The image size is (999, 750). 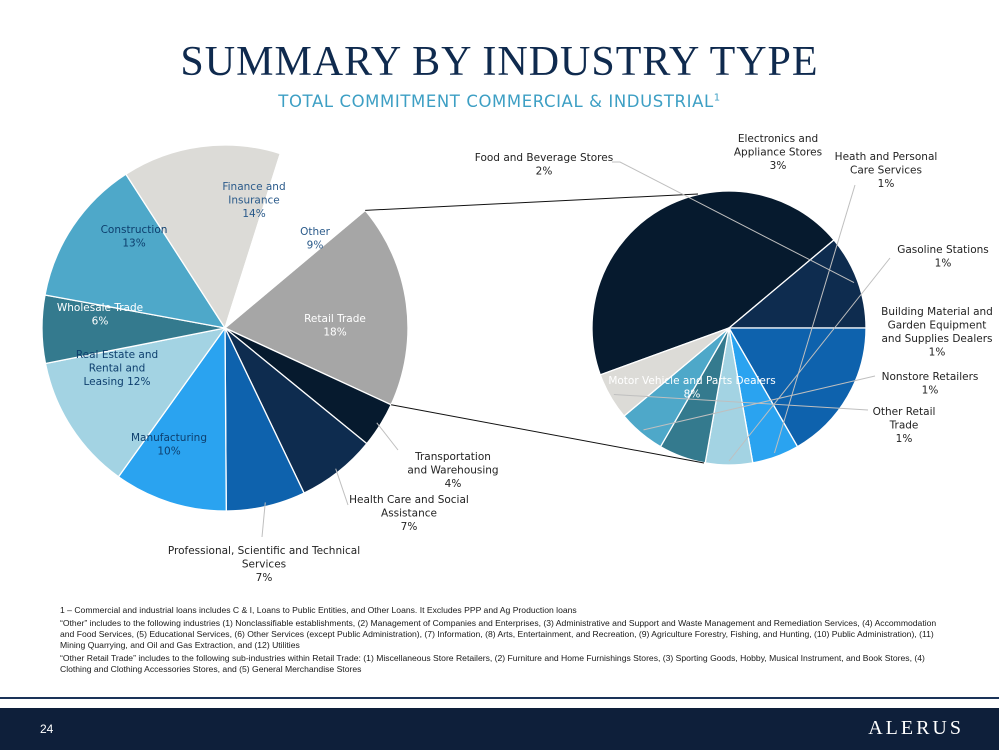 I want to click on label-health-care: Health Care and Social Assistance 7%, so click(x=409, y=513).